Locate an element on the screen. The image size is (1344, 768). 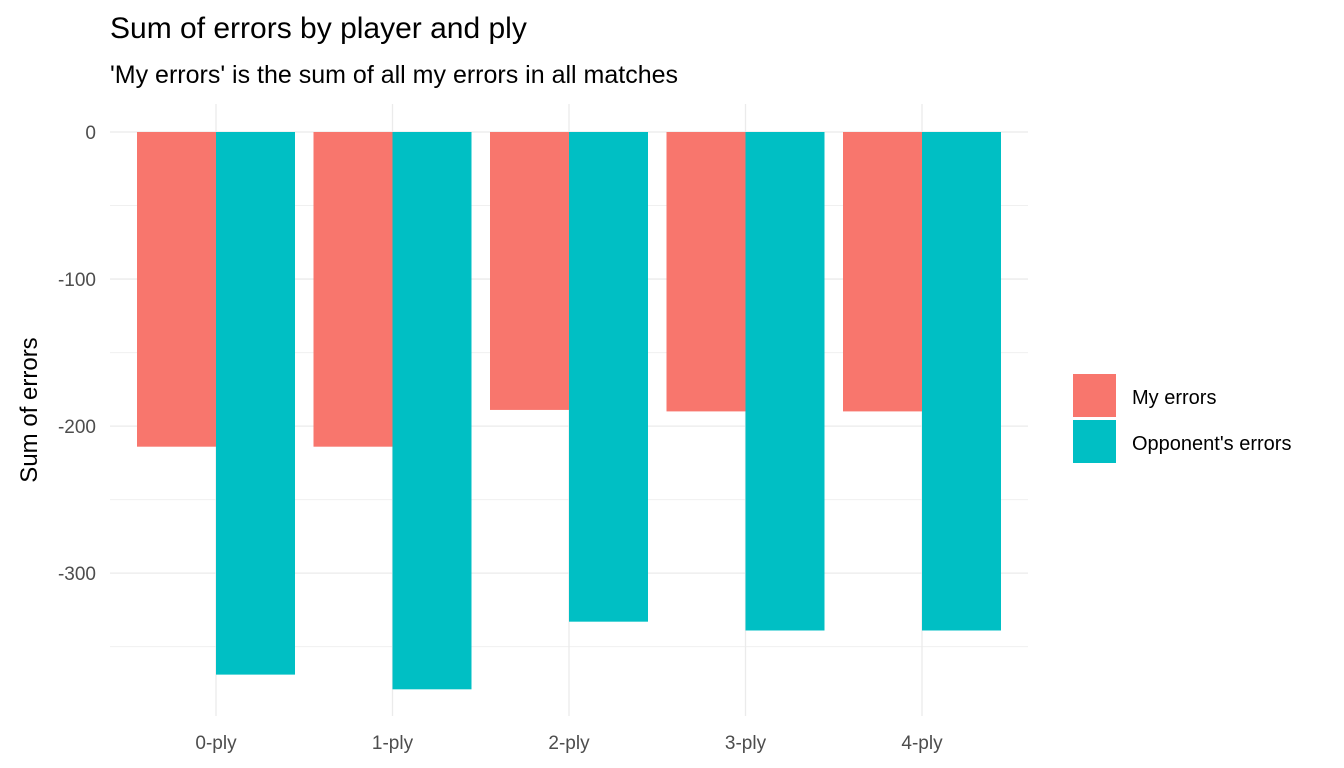
y-axis-title: Sum of errors is located at coordinates (29, 409).